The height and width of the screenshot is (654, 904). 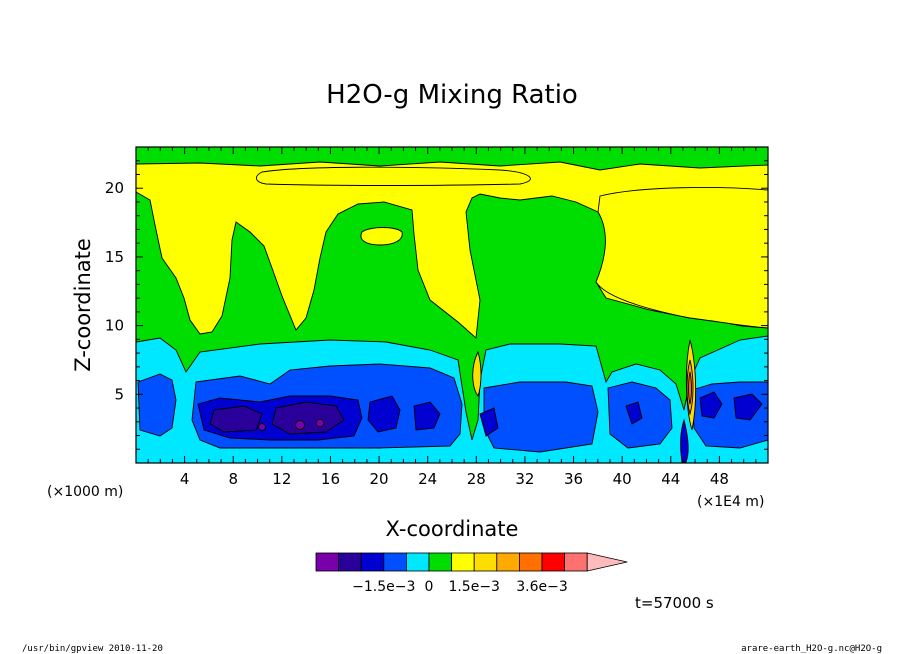 I want to click on colorbar, so click(x=471, y=562).